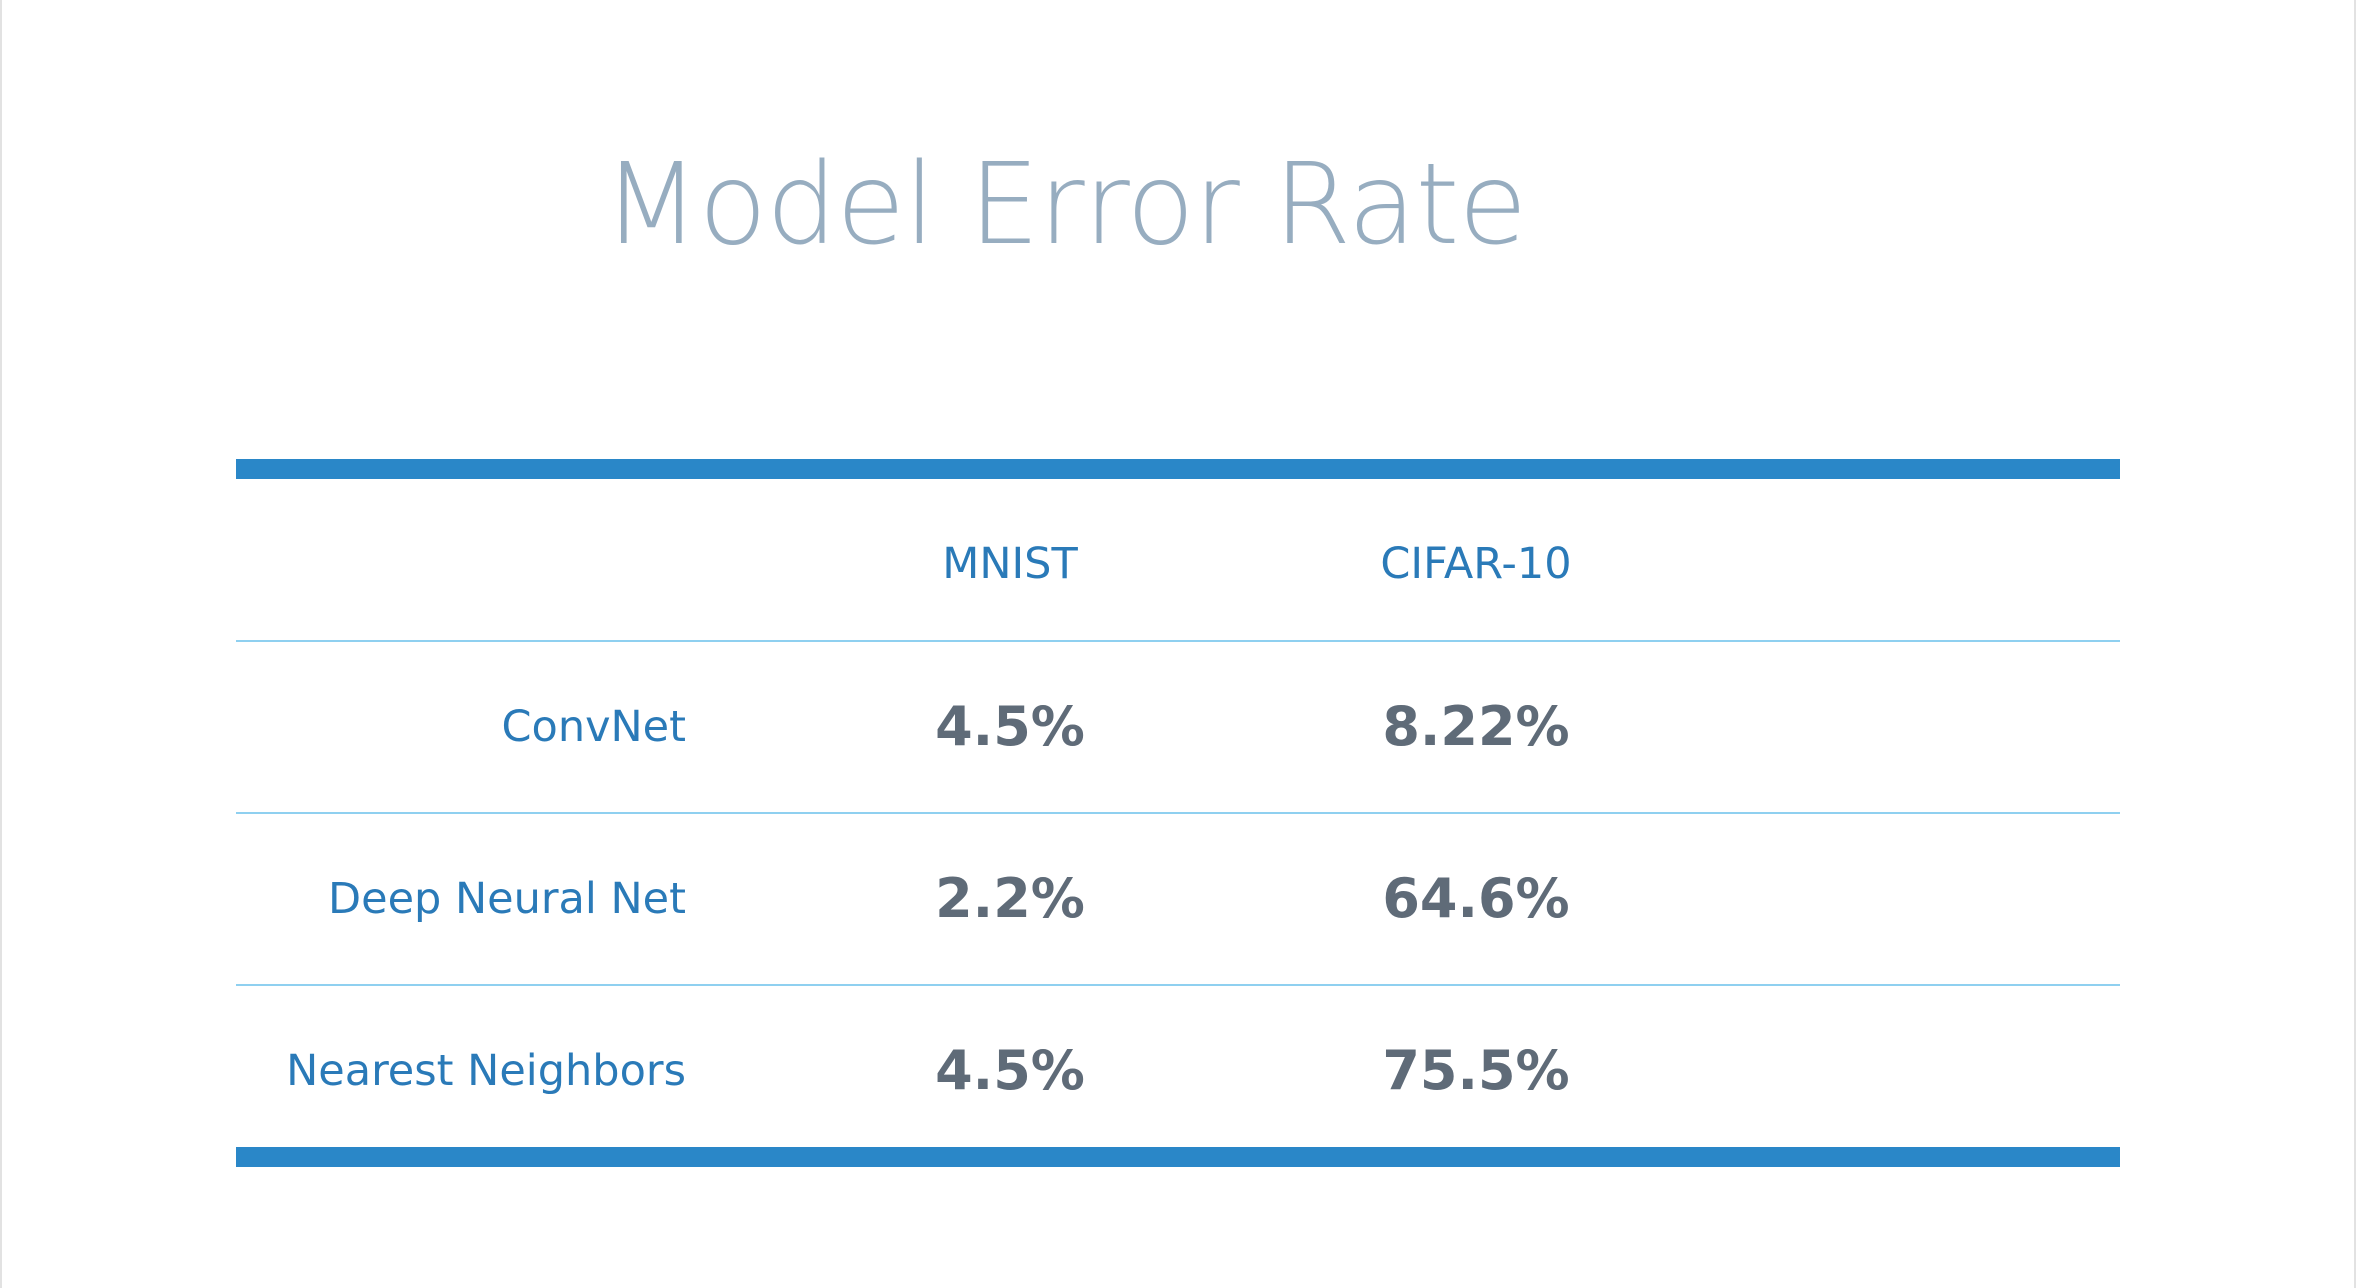  Describe the element at coordinates (2355, 644) in the screenshot. I see `right-frame-border` at that location.